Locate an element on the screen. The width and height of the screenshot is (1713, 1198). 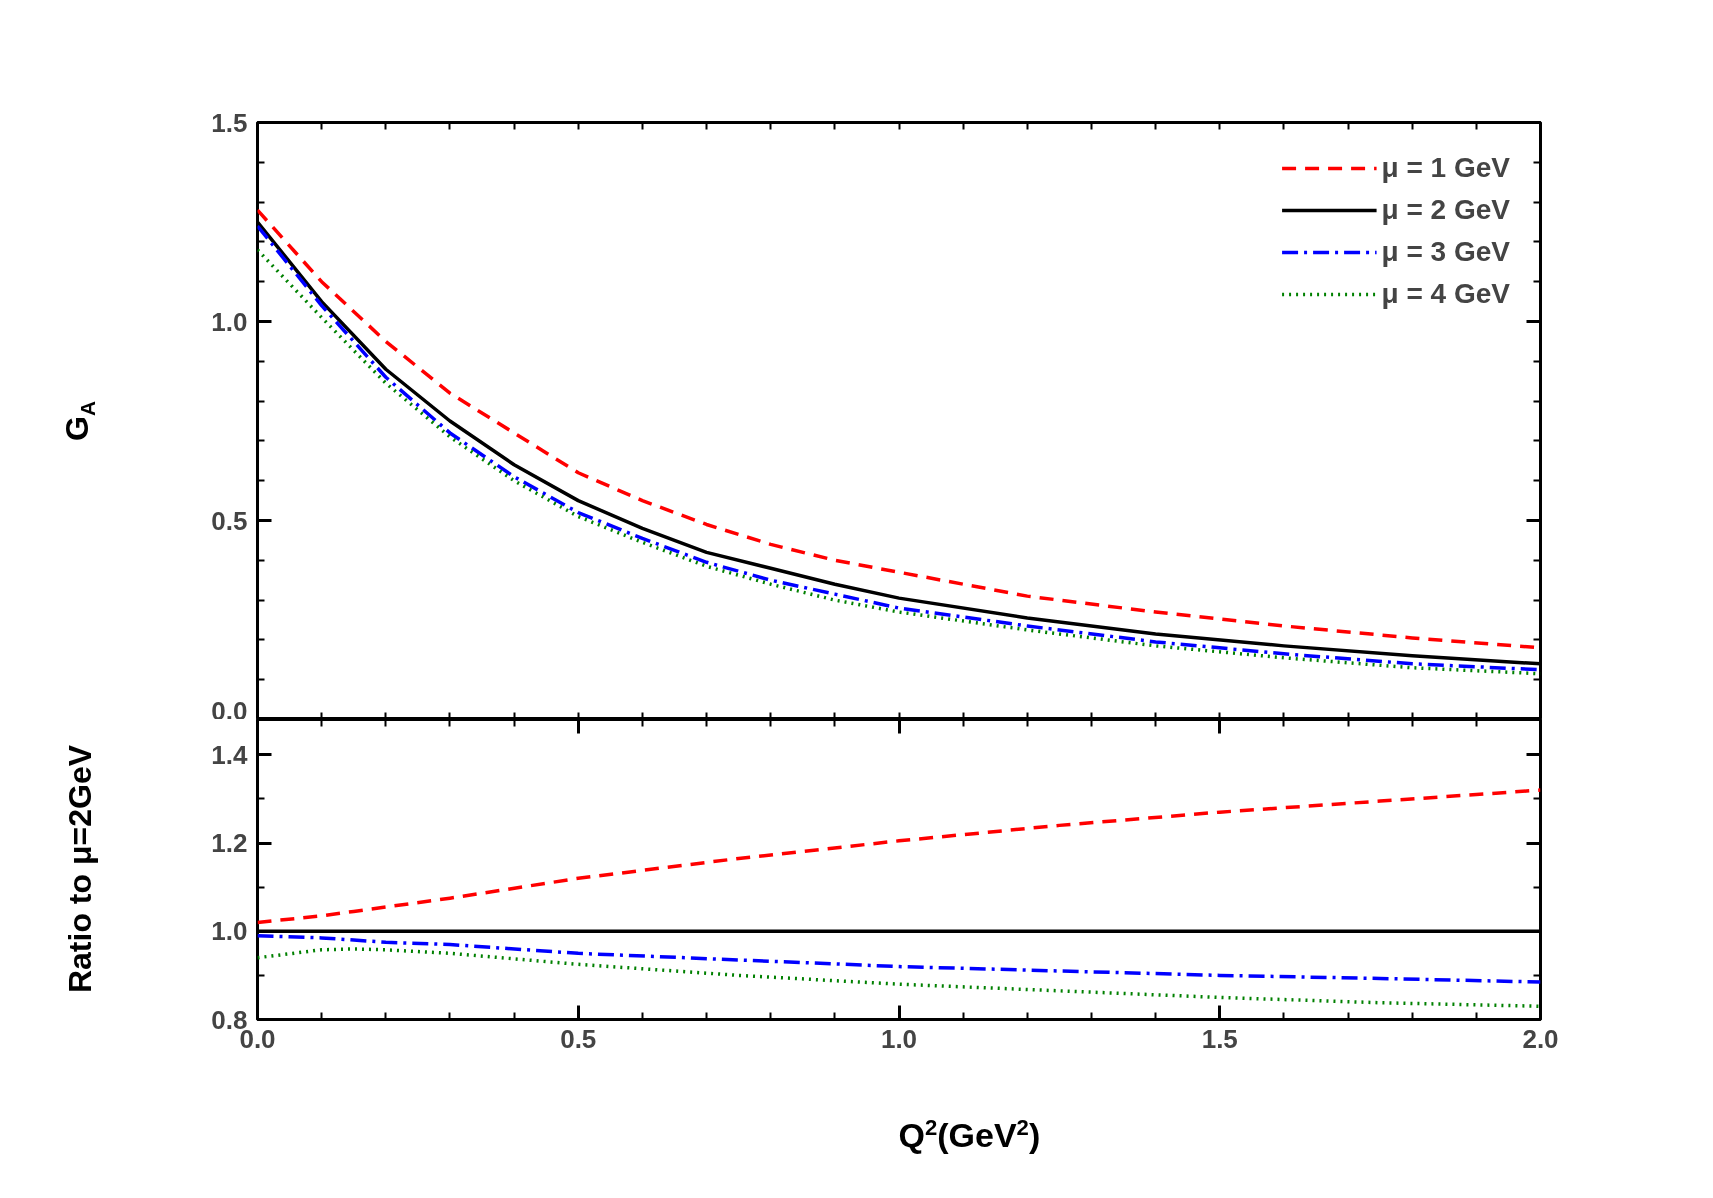
y-tick-label: 1.4 is located at coordinates (230, 754).